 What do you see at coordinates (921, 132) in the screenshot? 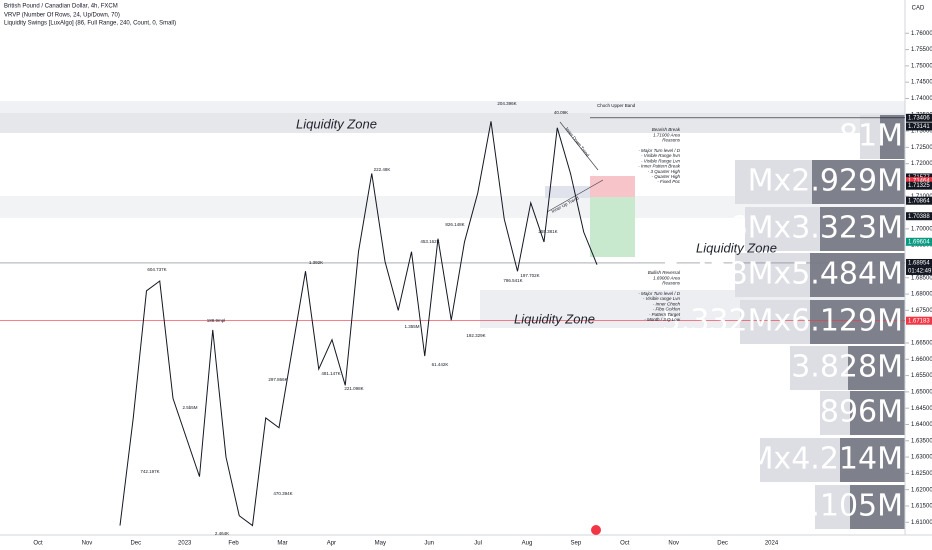
I see `price-label: 1.73000` at bounding box center [921, 132].